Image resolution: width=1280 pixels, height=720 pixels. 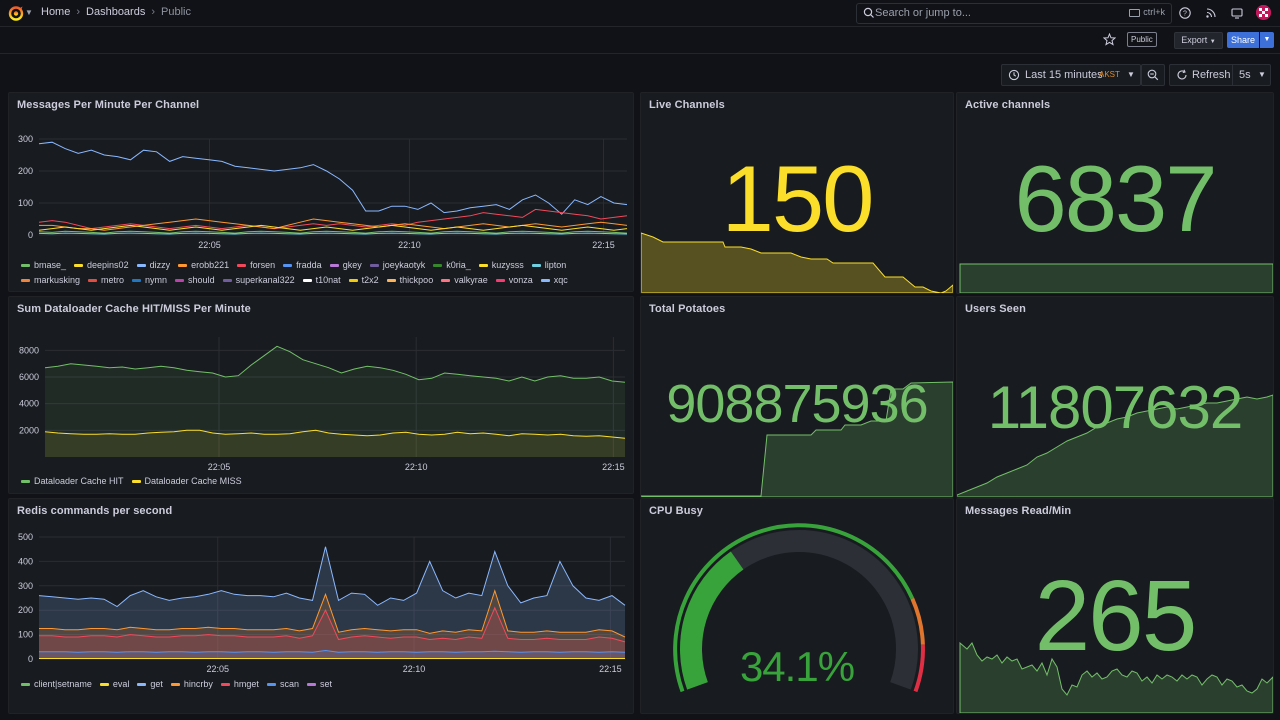 What do you see at coordinates (333, 219) in the screenshot?
I see `series-line-forsen` at bounding box center [333, 219].